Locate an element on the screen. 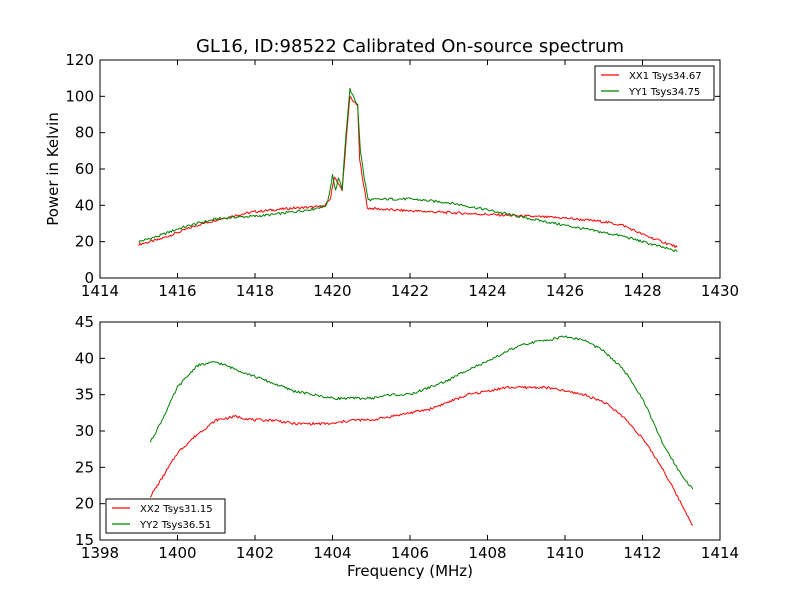 The height and width of the screenshot is (600, 800). bottom-x-axis-label: Frequency (MHz) is located at coordinates (410, 571).